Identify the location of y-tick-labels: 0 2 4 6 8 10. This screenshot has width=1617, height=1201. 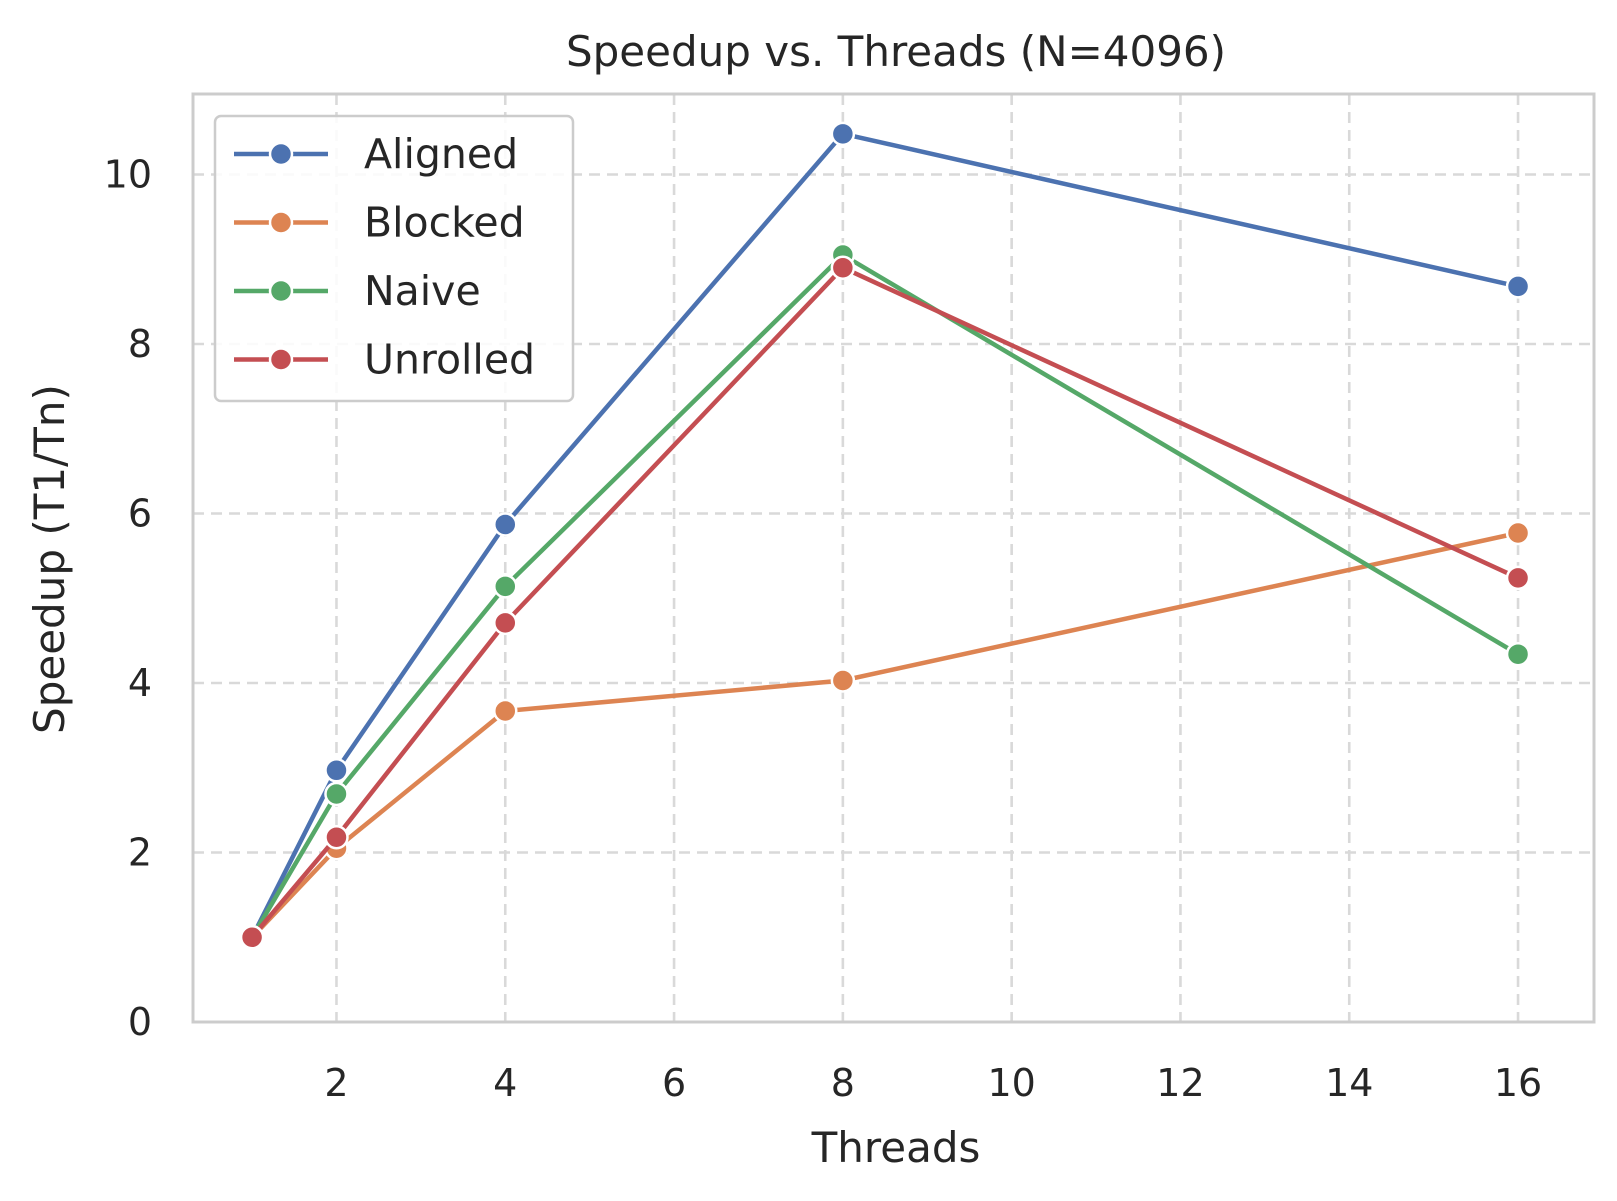
(128, 598).